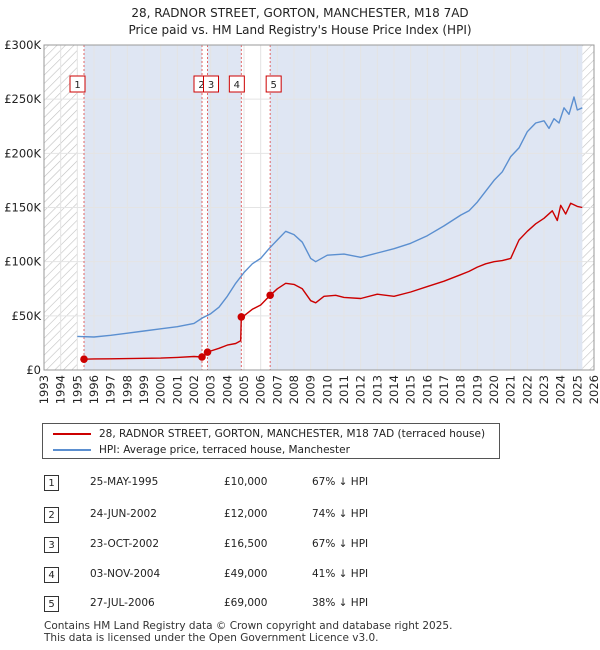 The width and height of the screenshot is (600, 650). What do you see at coordinates (44, 389) in the screenshot?
I see `x-tick-label: 1993` at bounding box center [44, 389].